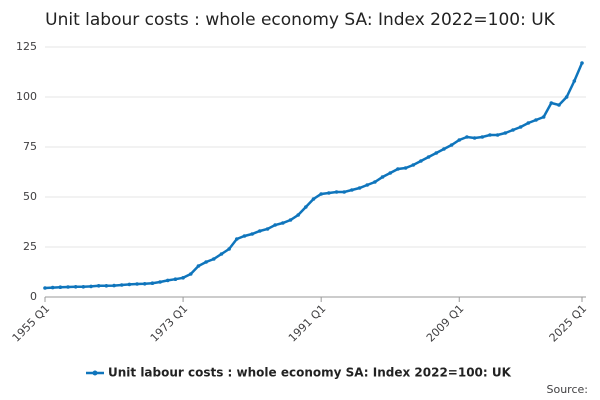 The width and height of the screenshot is (600, 400). I want to click on y-tick-label: 50, so click(30, 196).